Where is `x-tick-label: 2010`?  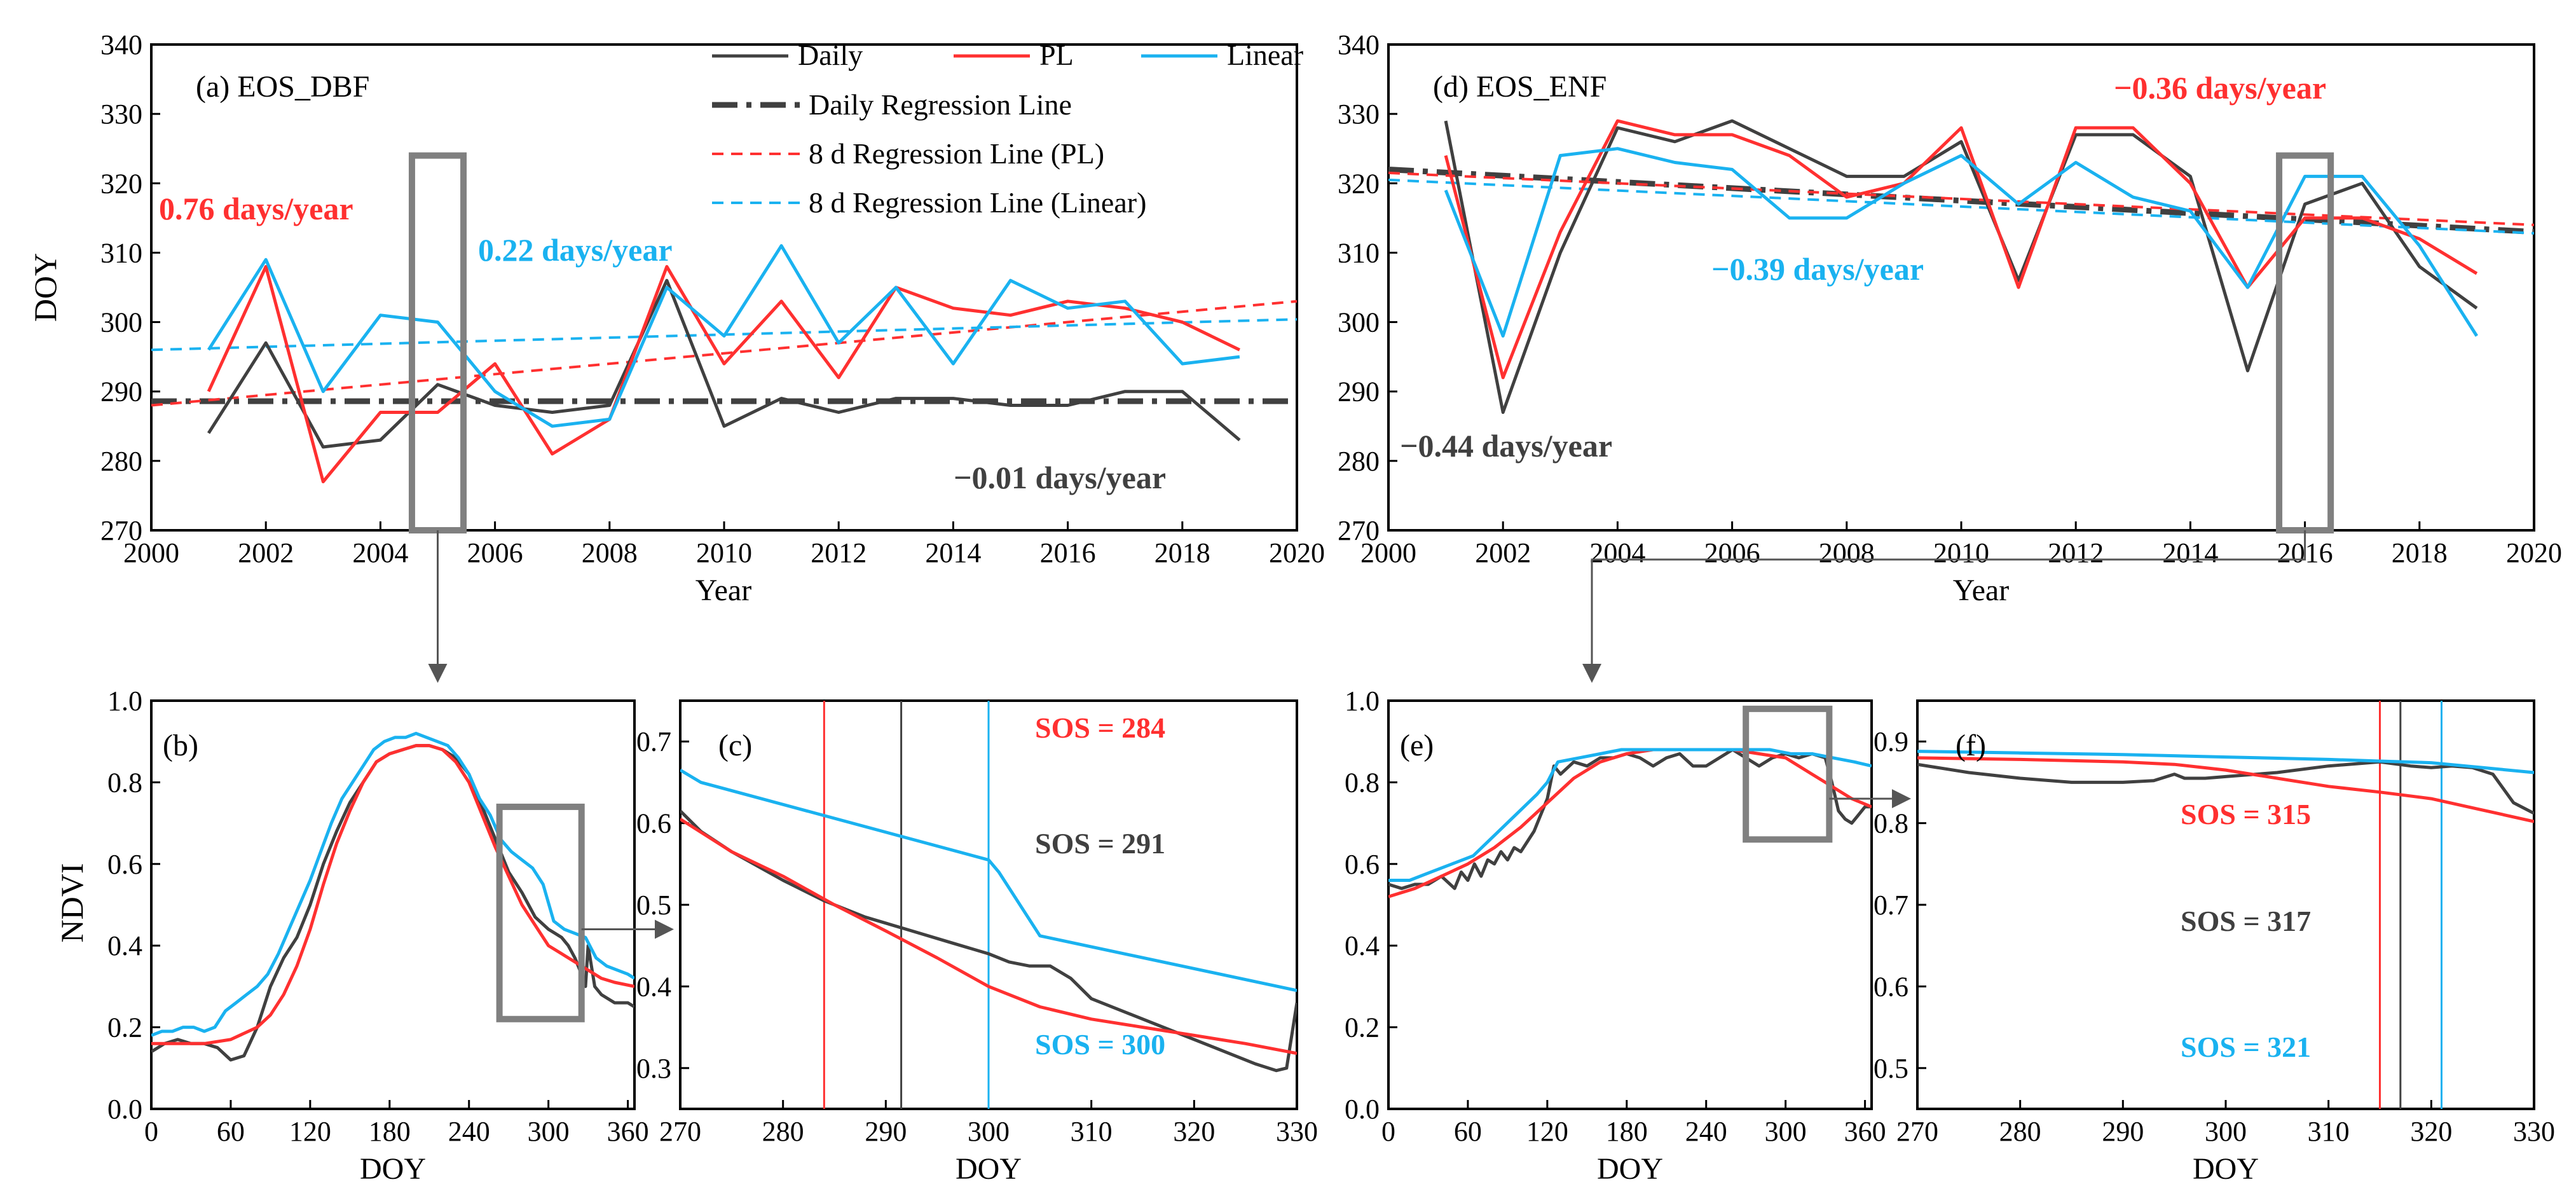 x-tick-label: 2010 is located at coordinates (724, 552).